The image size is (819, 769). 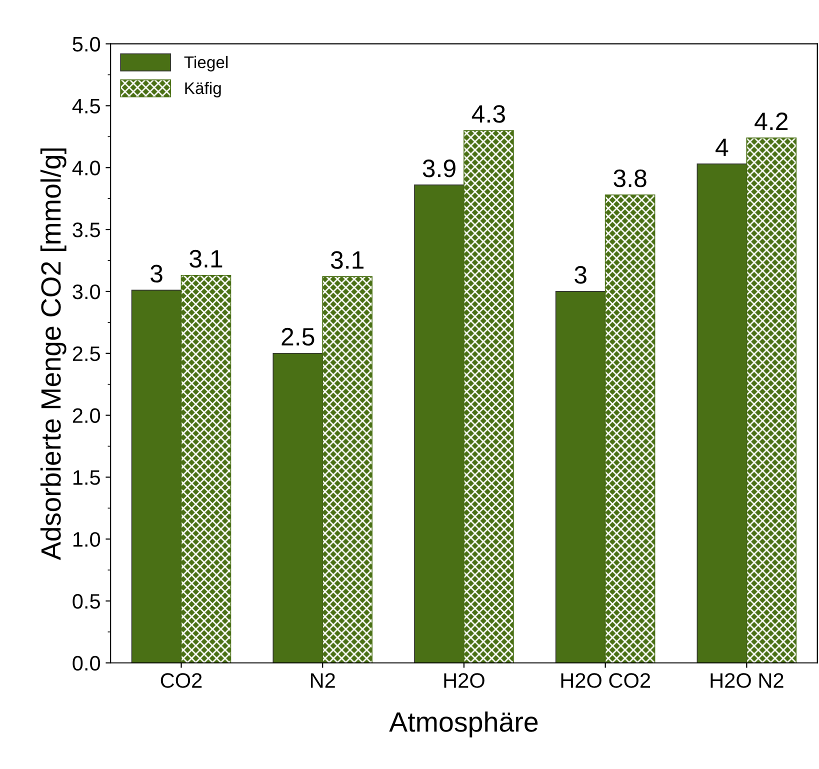 I want to click on data-label: 3.8, so click(x=630, y=178).